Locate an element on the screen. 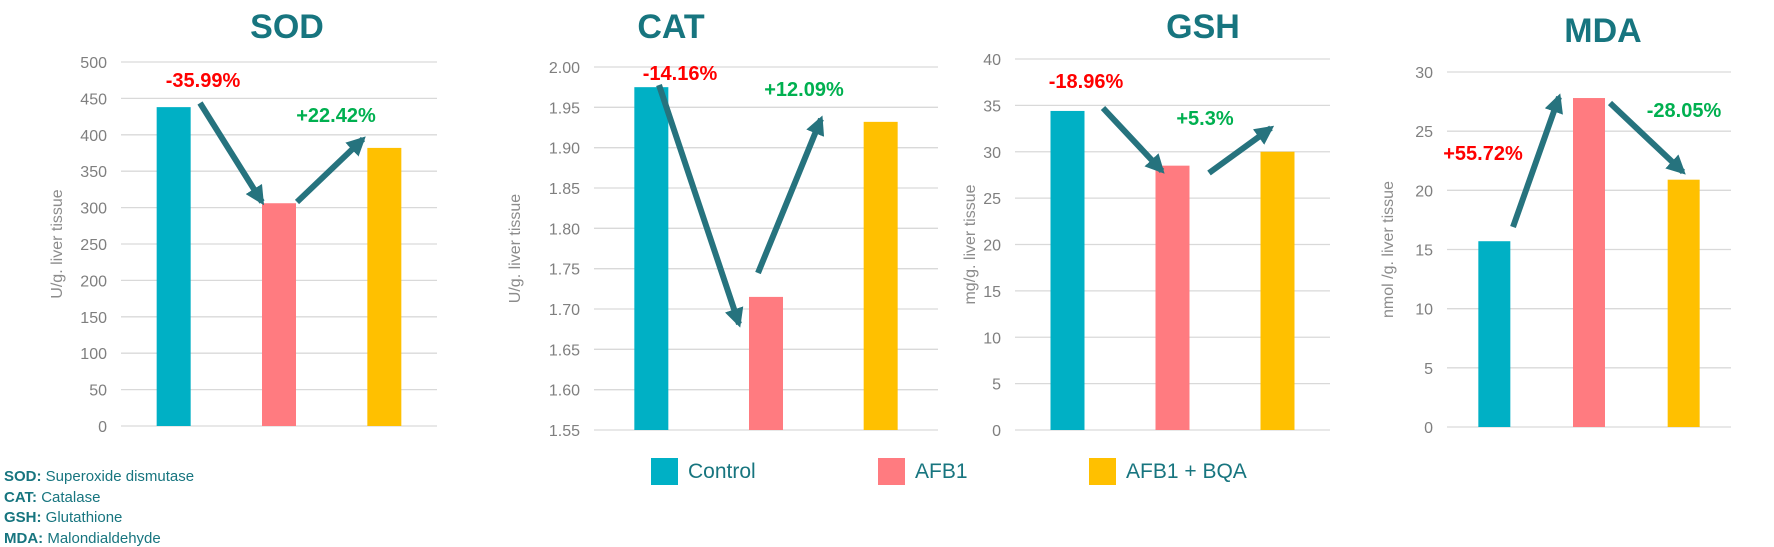 The height and width of the screenshot is (547, 1774). sod-tick-label: 350 is located at coordinates (93, 172).